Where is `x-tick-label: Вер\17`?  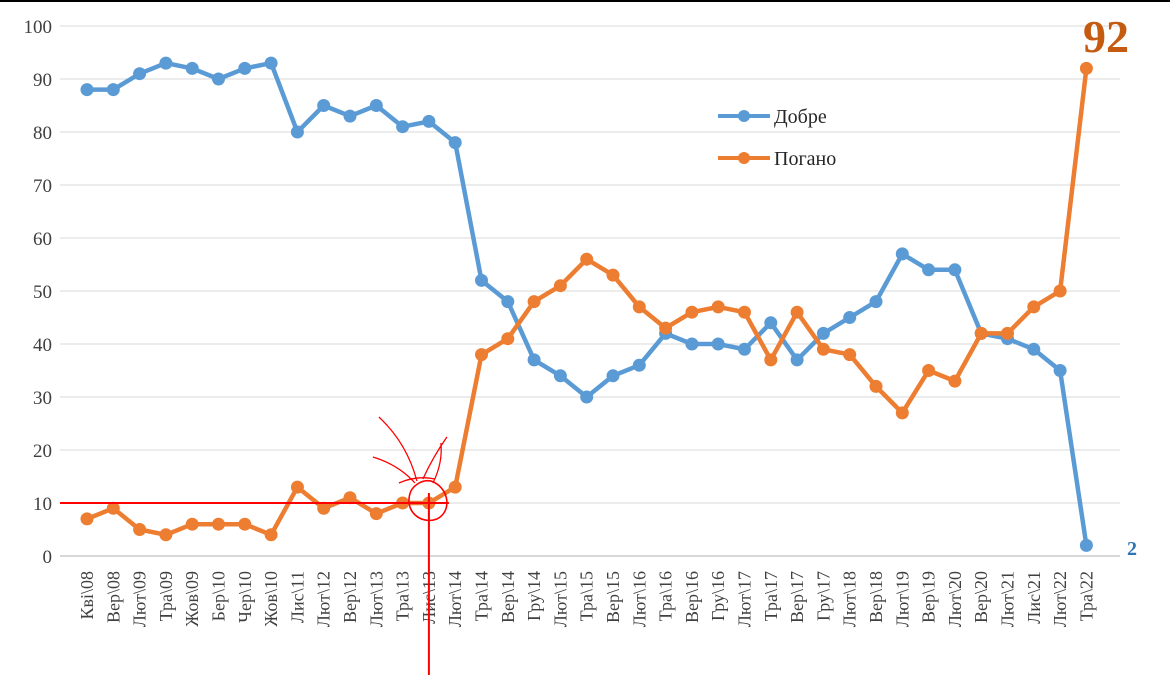 x-tick-label: Вер\17 is located at coordinates (797, 597).